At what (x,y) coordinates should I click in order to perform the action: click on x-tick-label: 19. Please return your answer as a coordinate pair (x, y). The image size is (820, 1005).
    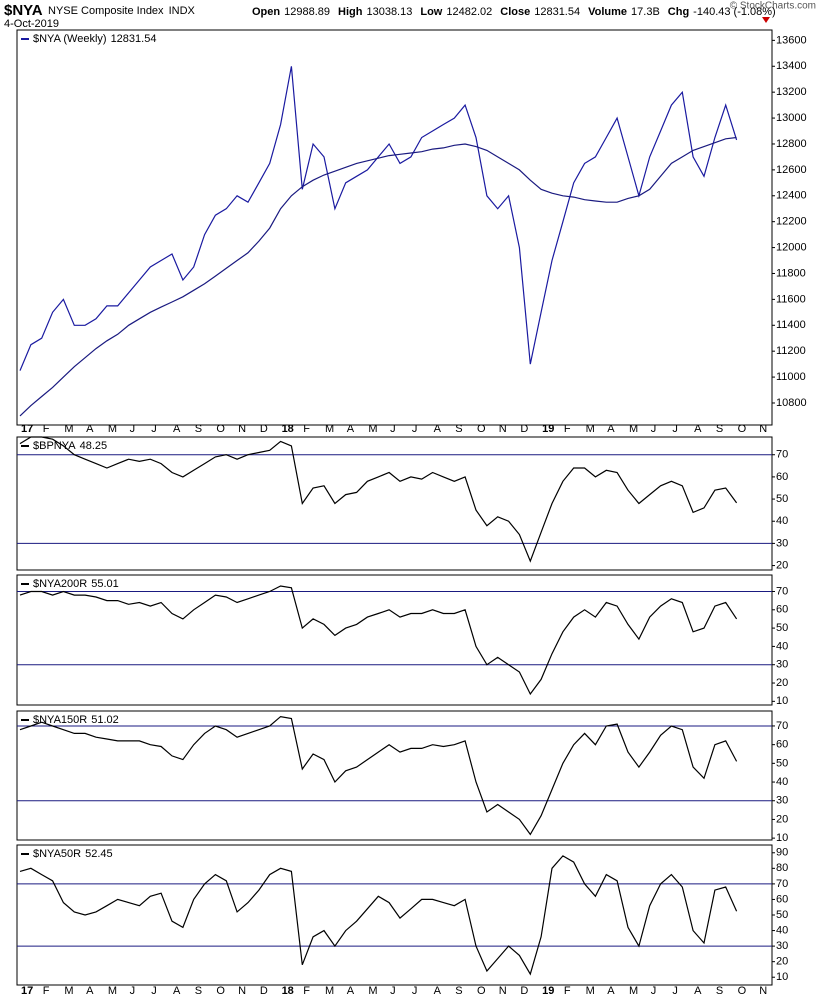
    Looking at the image, I should click on (548, 429).